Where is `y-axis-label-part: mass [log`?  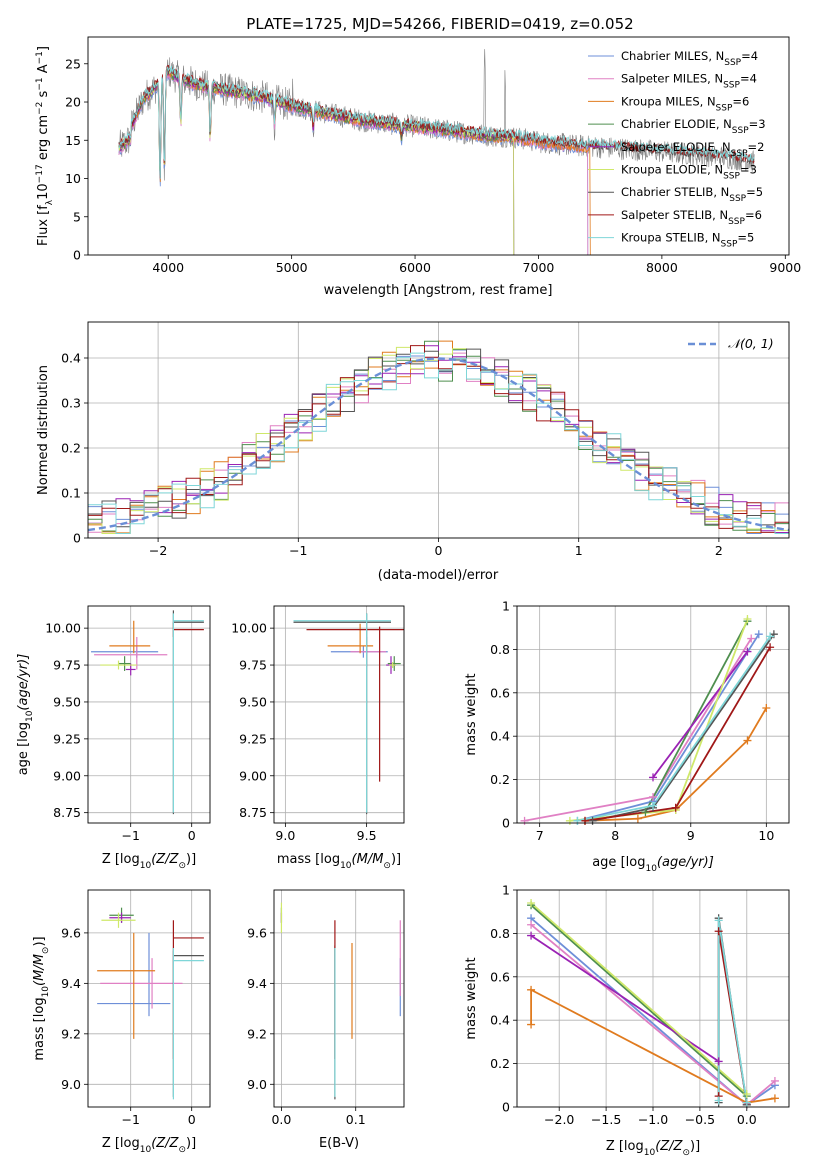
y-axis-label-part: mass [log is located at coordinates (39, 1028).